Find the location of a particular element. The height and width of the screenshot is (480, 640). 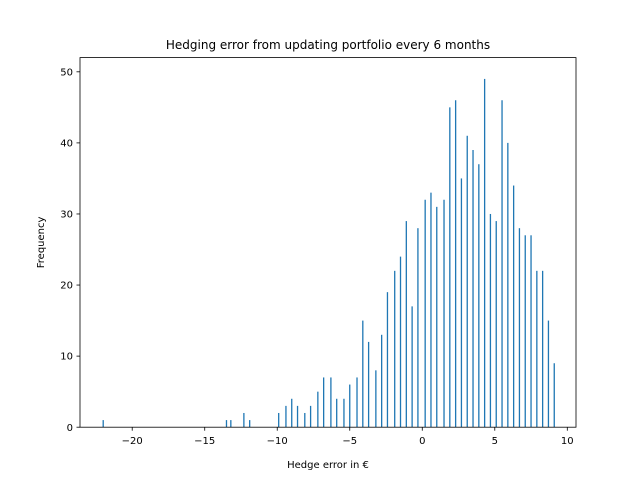

y-tick-label: 0 is located at coordinates (70, 428).